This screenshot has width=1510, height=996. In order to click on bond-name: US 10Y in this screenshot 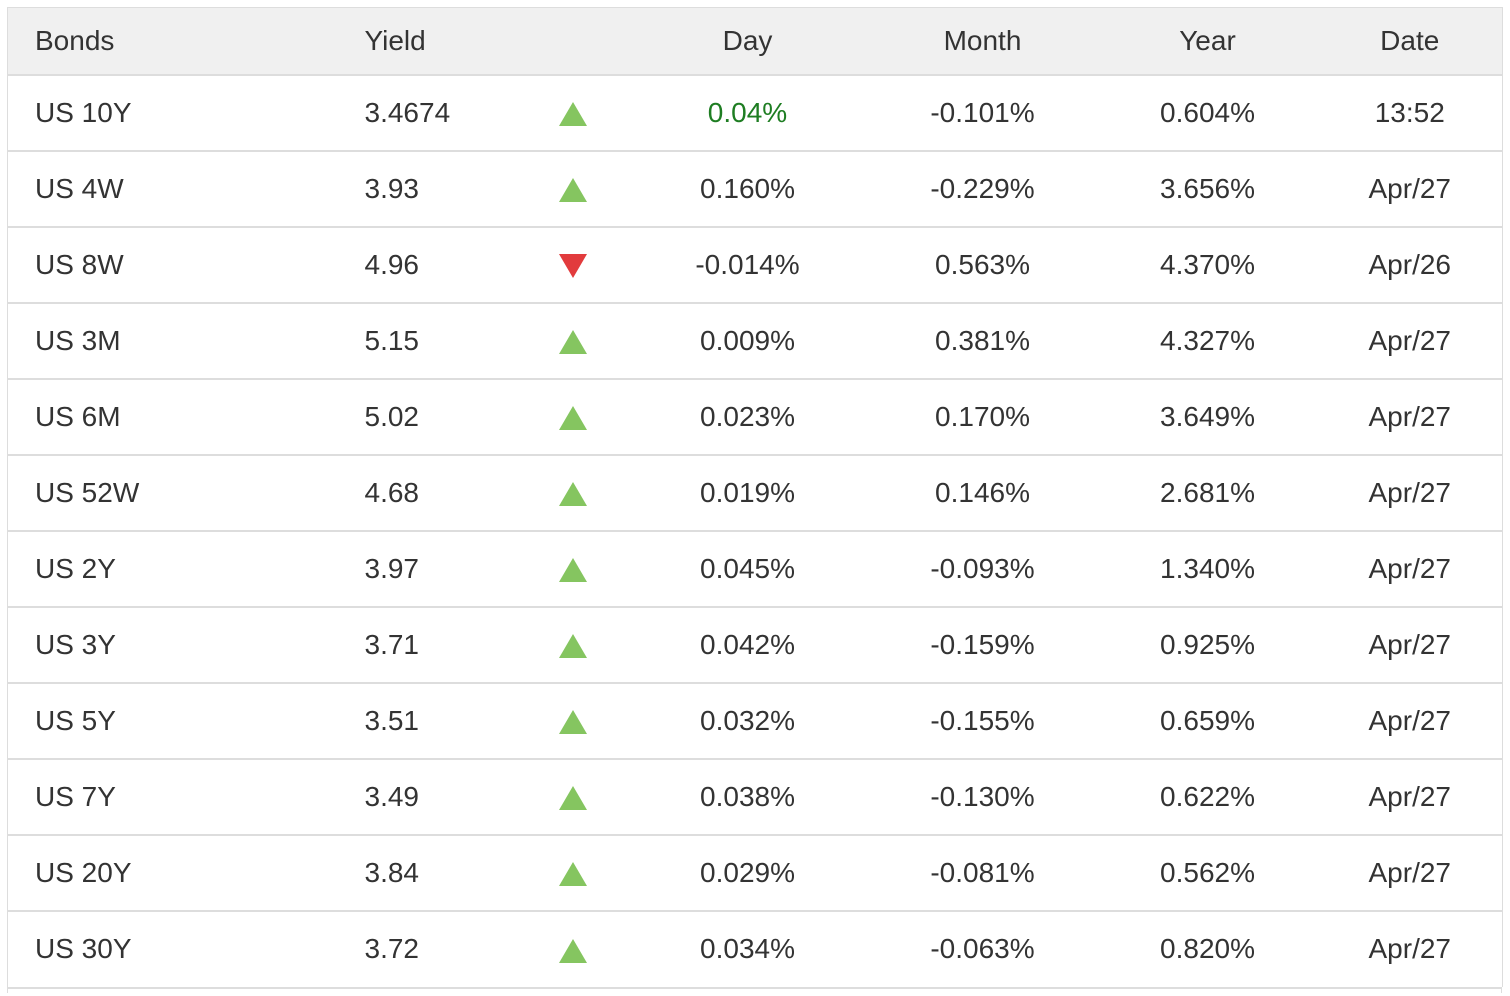, I will do `click(172, 112)`.